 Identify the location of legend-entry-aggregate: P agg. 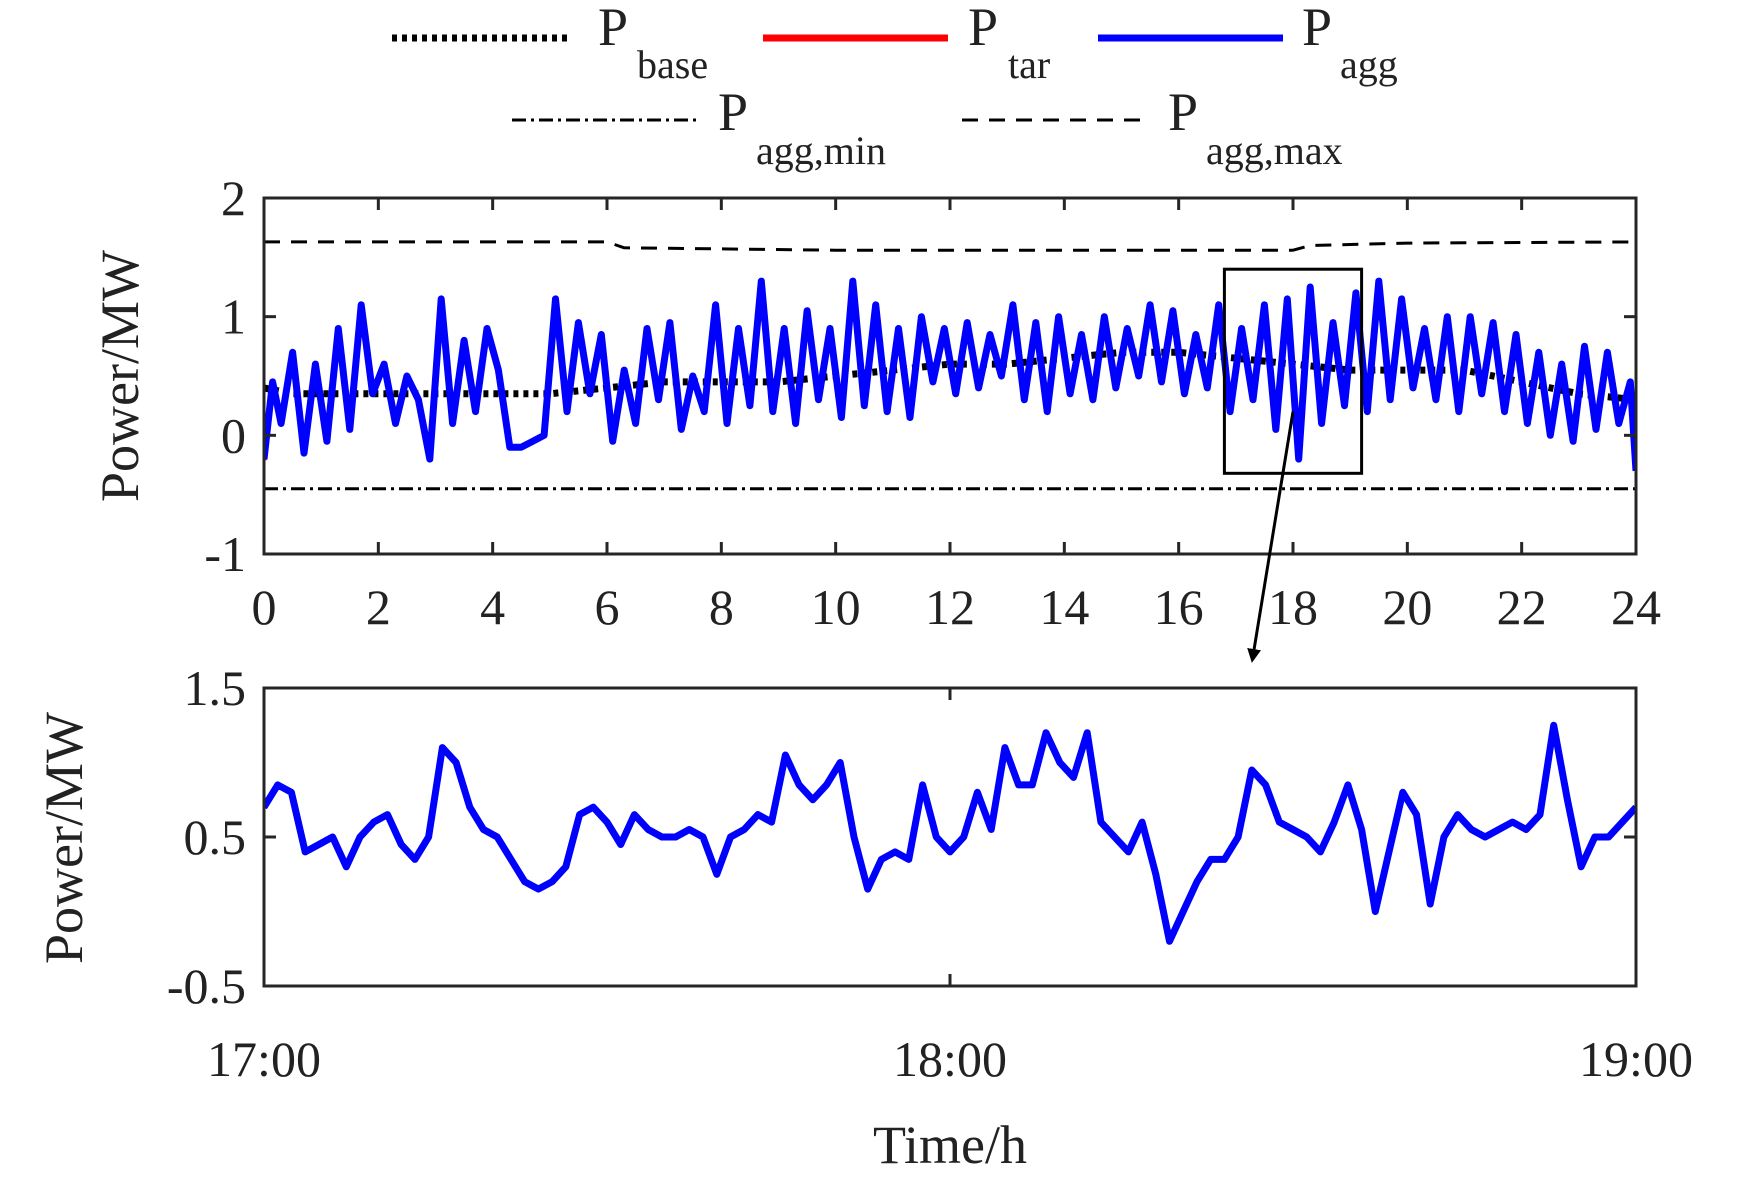
(1248, 43).